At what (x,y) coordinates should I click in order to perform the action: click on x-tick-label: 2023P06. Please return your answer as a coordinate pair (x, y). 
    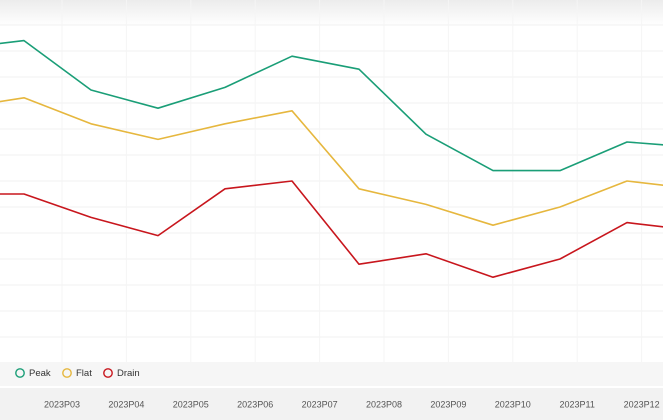
    Looking at the image, I should click on (255, 404).